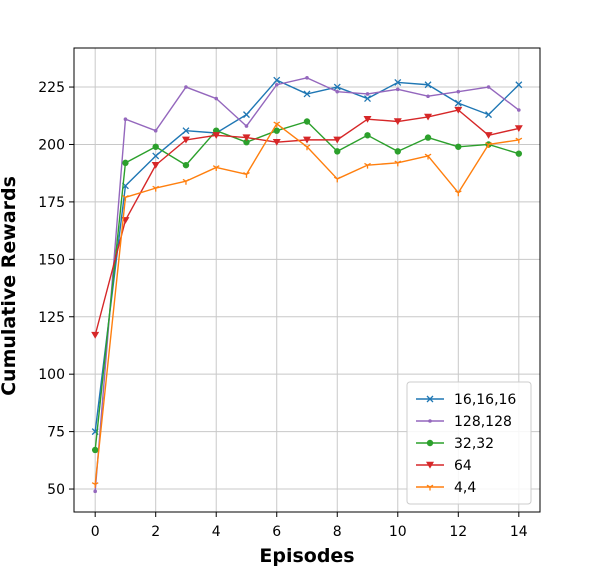 The width and height of the screenshot is (598, 577). What do you see at coordinates (10, 286) in the screenshot?
I see `y-axis-title: Cumulative Rewards` at bounding box center [10, 286].